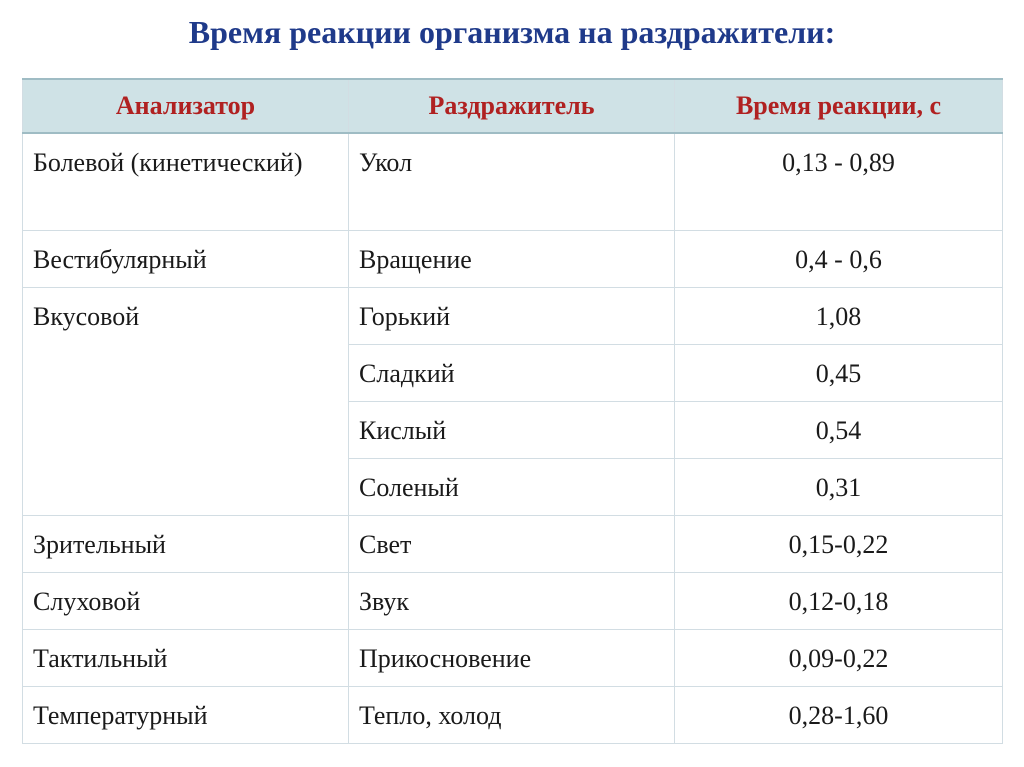  I want to click on reaction-time-cell: 1,08, so click(838, 316).